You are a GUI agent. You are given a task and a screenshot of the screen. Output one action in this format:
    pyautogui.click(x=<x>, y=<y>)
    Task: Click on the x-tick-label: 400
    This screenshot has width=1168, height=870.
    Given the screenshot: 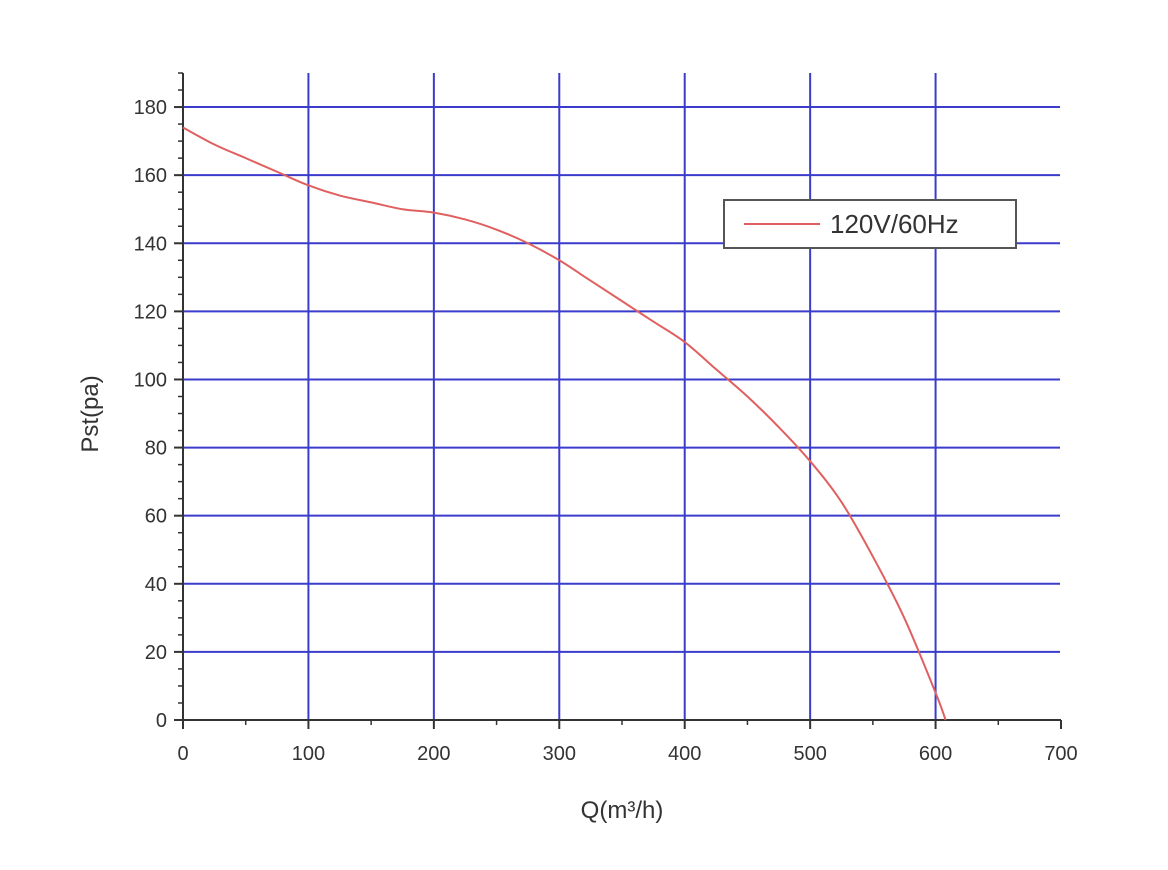 What is the action you would take?
    pyautogui.click(x=684, y=754)
    